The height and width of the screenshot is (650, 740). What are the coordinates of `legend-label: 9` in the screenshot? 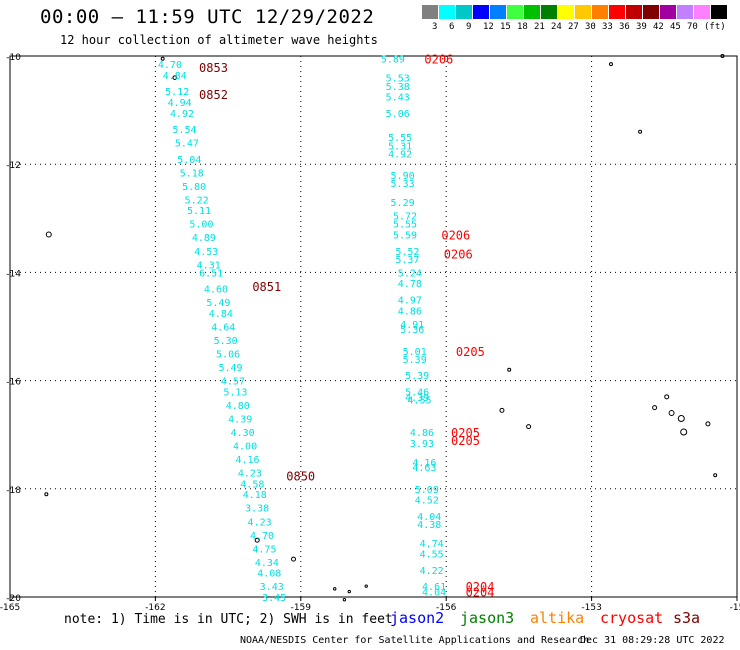 It's located at (469, 27).